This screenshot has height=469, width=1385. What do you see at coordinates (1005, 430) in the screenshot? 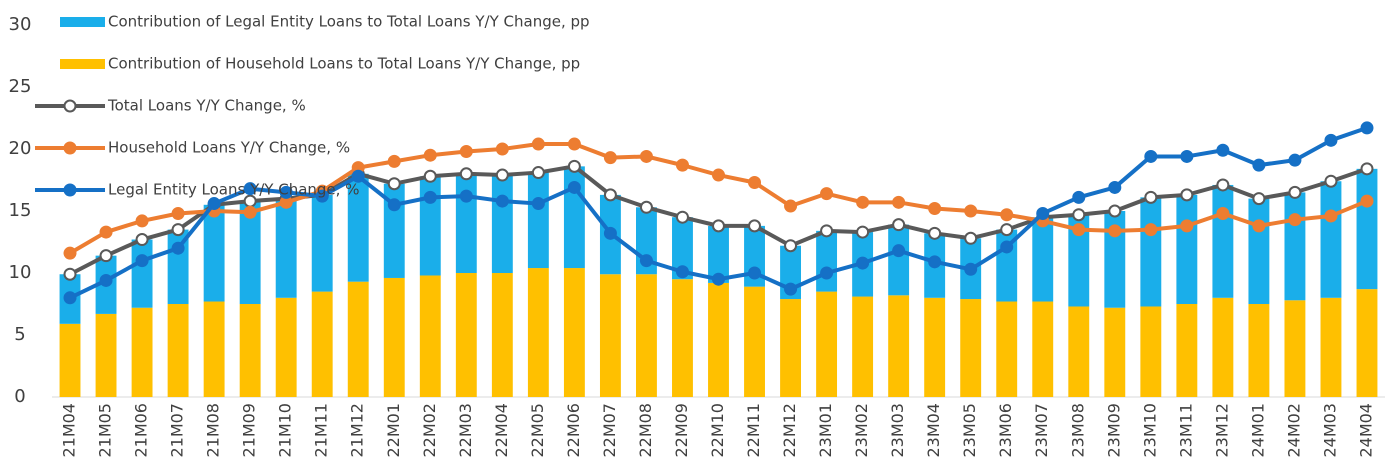
I see `x-tick-label: 23M06` at bounding box center [1005, 430].